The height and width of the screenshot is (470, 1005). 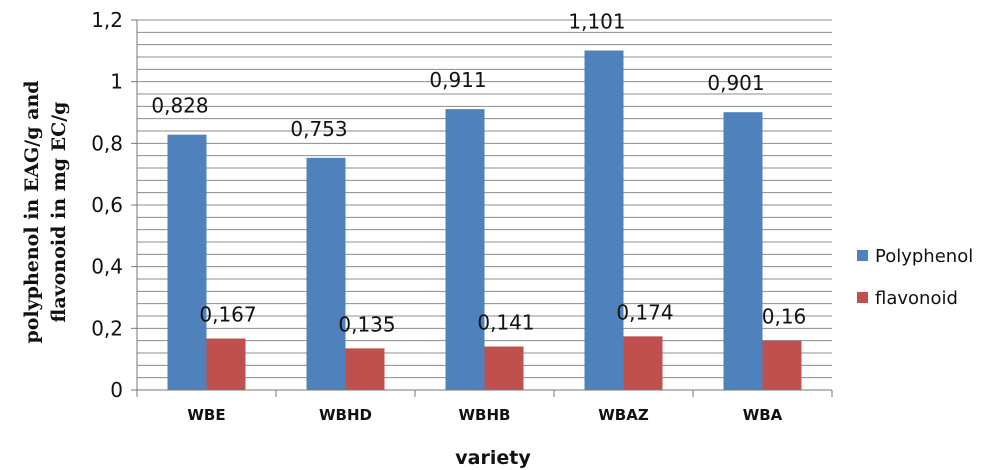 I want to click on data-label-polyphenol: 0,828, so click(x=179, y=106).